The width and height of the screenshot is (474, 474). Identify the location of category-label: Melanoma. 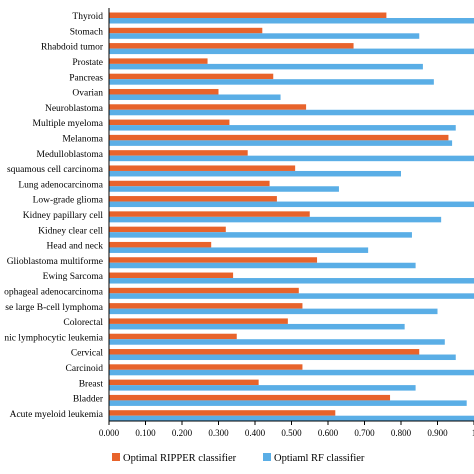
(82, 140).